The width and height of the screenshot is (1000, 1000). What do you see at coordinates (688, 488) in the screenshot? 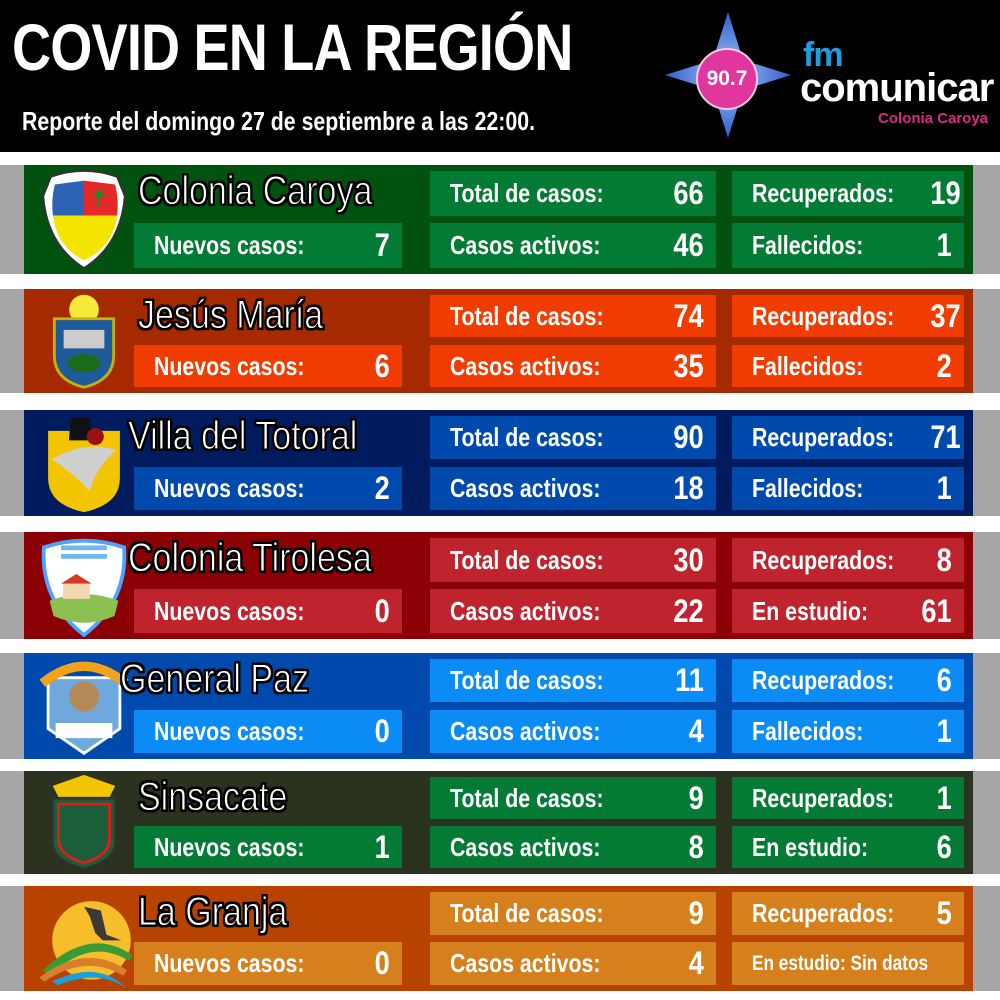
I see `active-cases-value: 18` at bounding box center [688, 488].